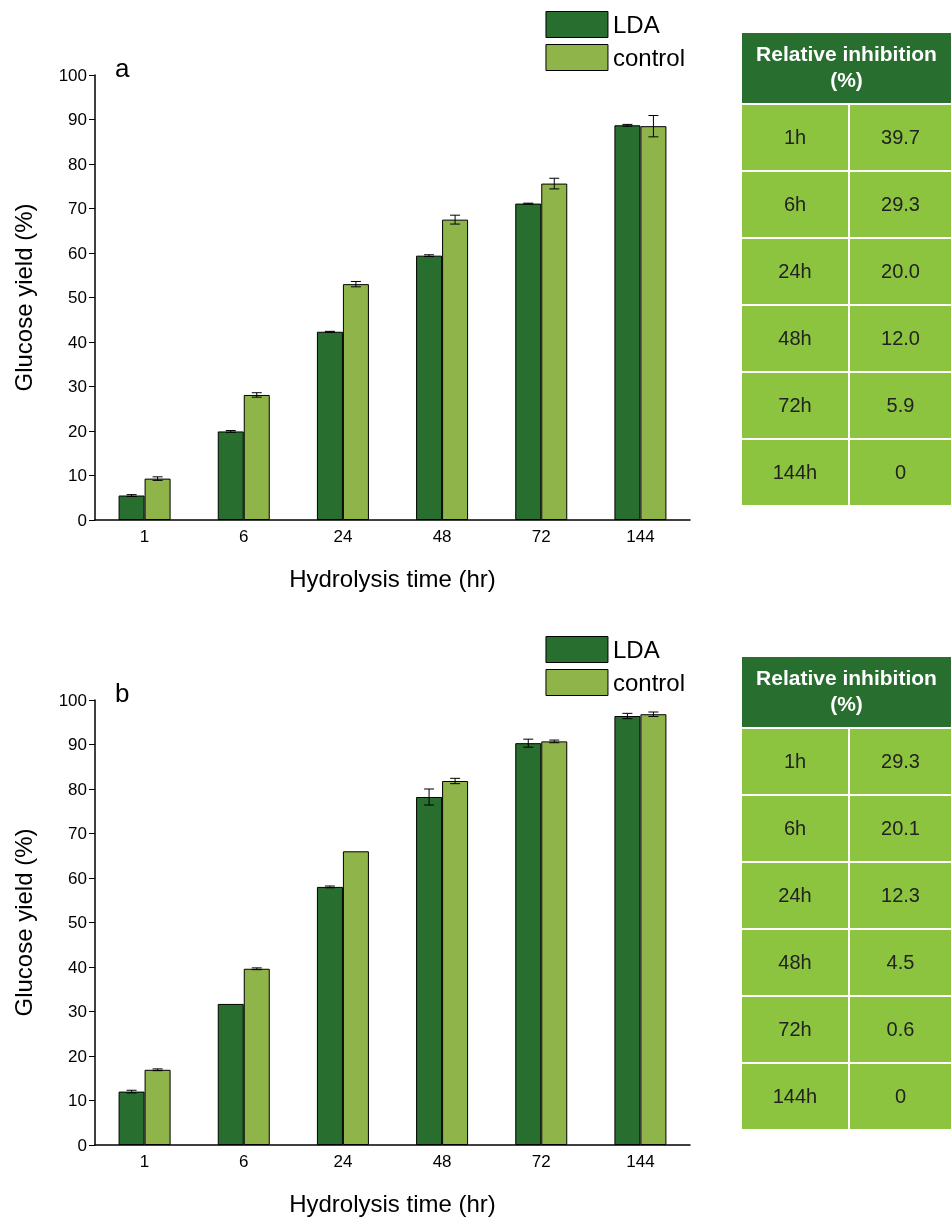 This screenshot has height=1223, width=951. What do you see at coordinates (122, 68) in the screenshot?
I see `annotation: a` at bounding box center [122, 68].